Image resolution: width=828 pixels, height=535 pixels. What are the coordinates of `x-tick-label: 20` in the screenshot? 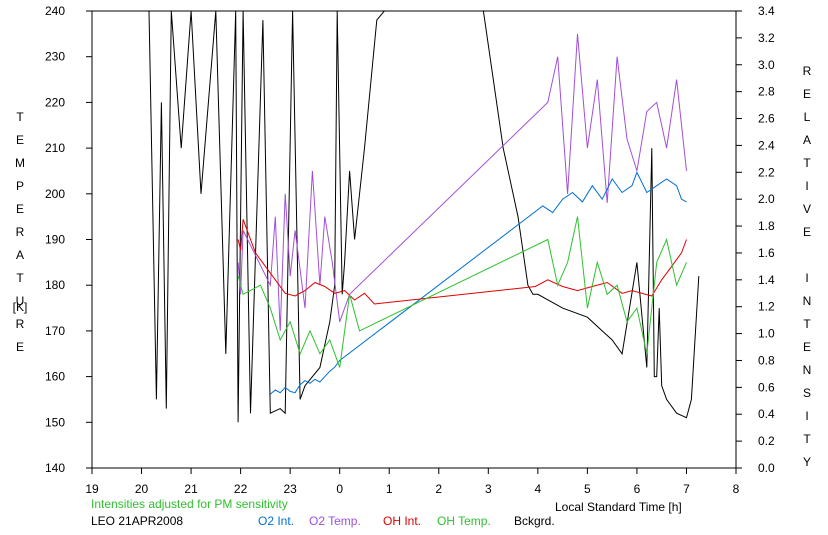 It's located at (142, 489).